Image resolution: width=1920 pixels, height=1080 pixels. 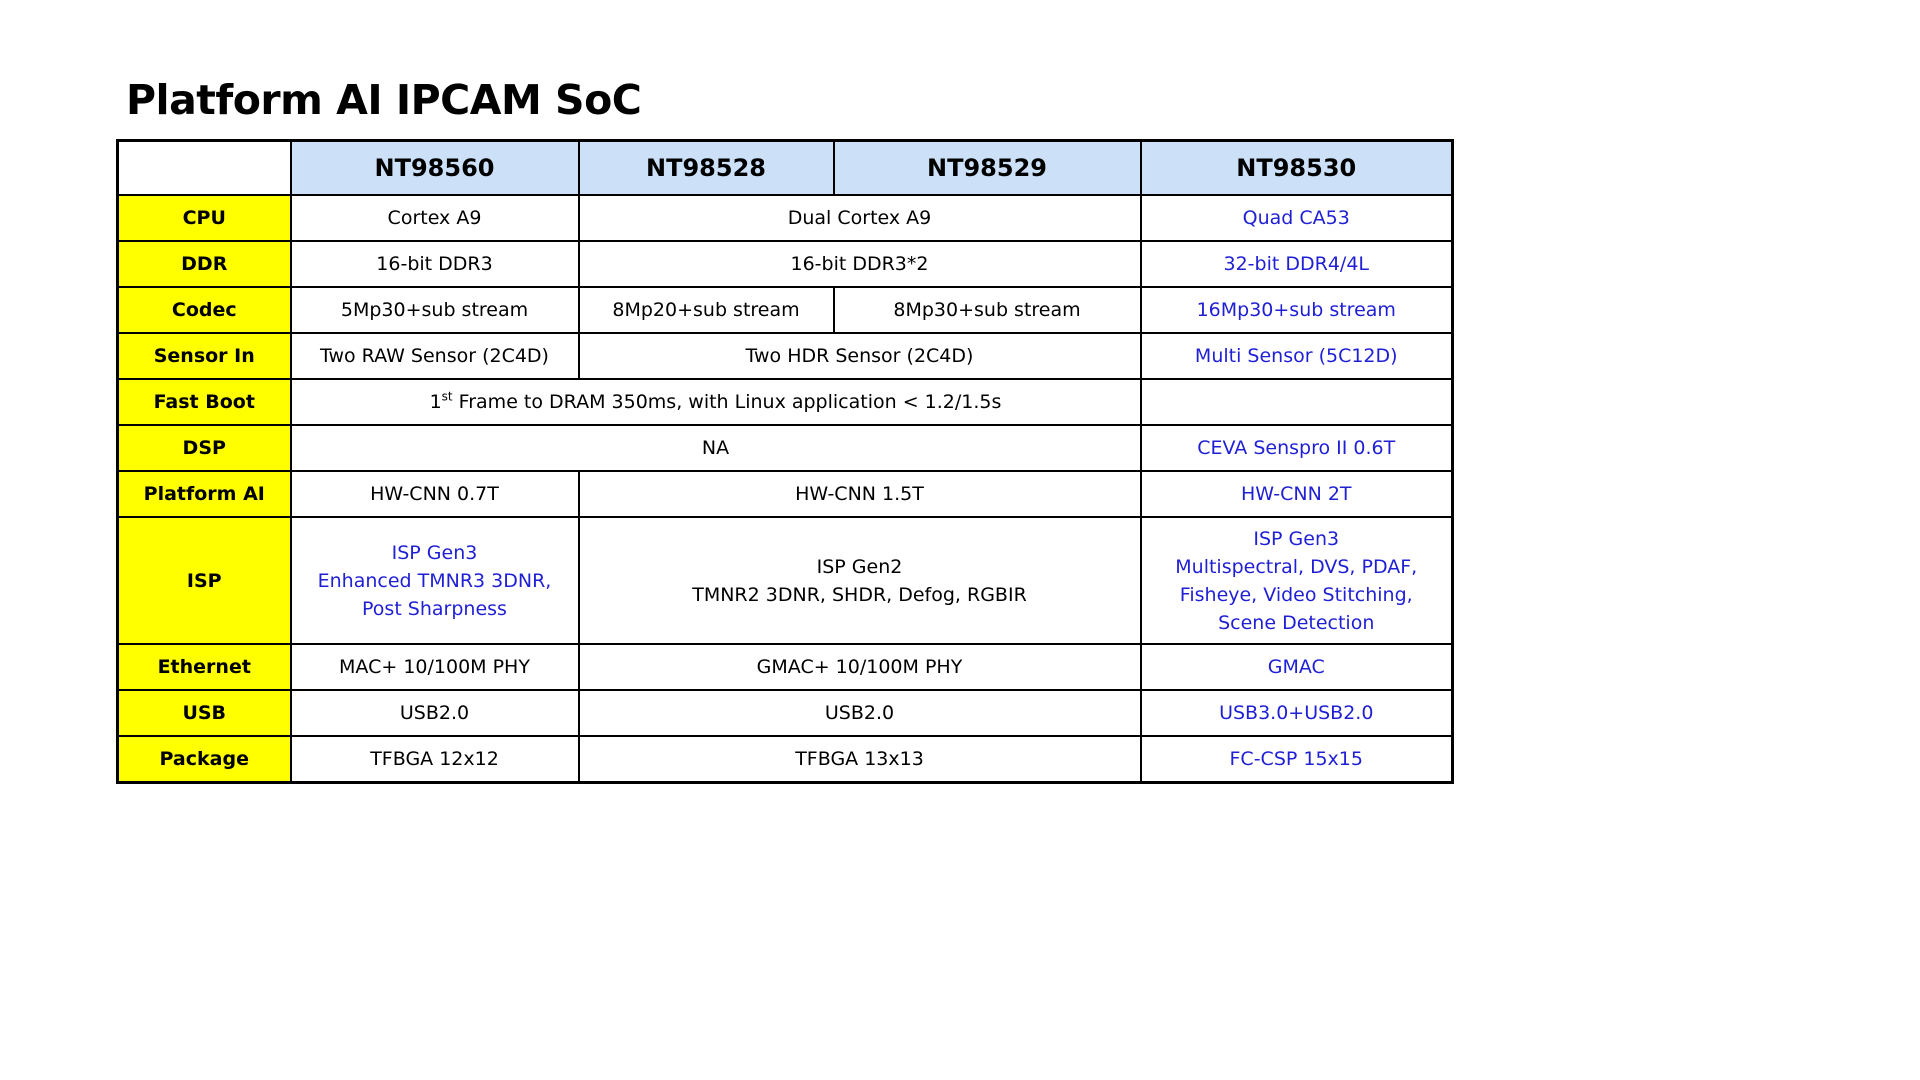 I want to click on isp-nt98560-line: Enhanced TMNR3 3DNR,, so click(x=434, y=580).